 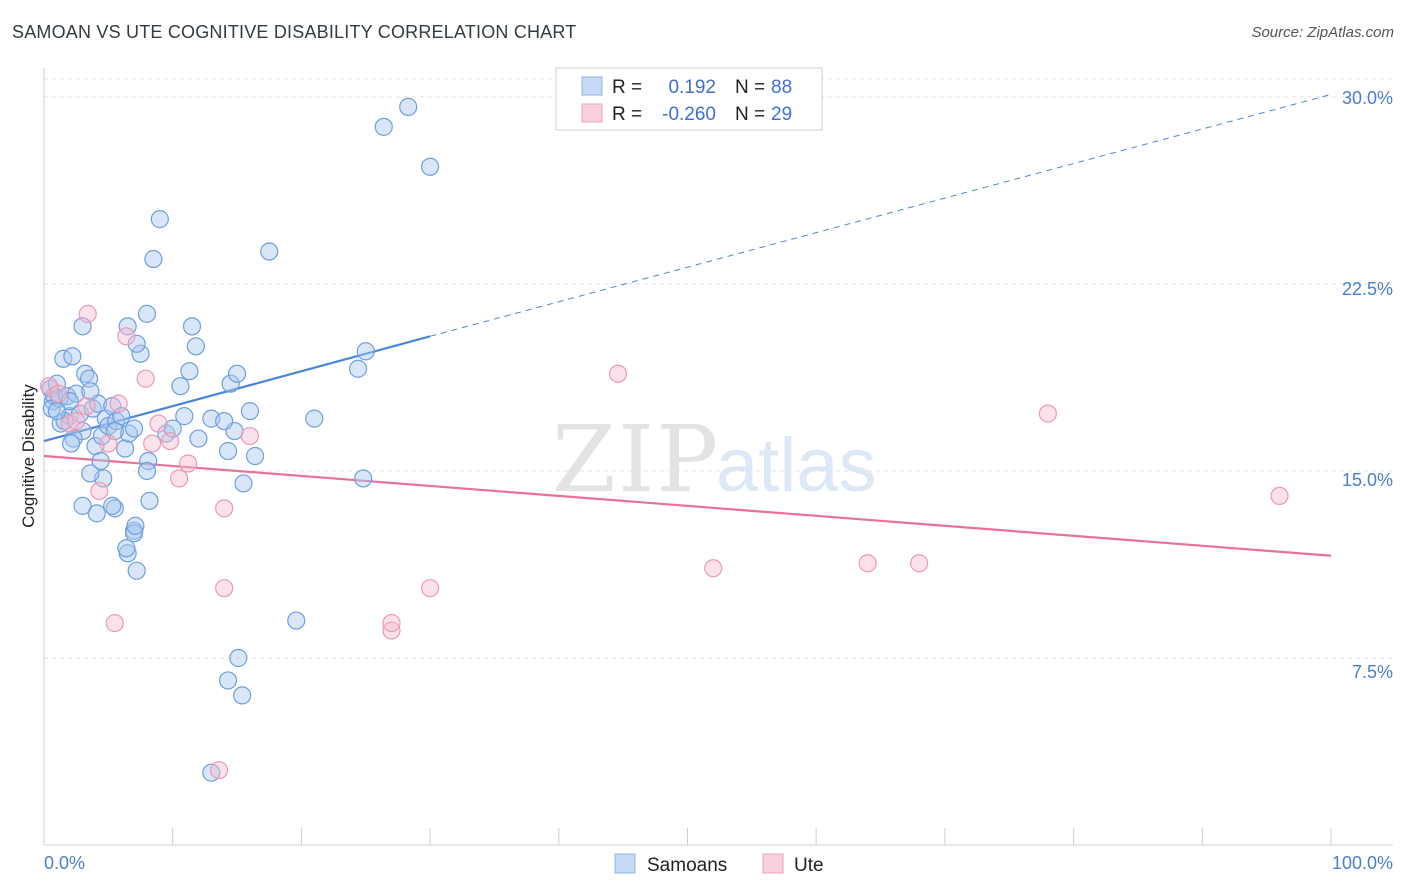 What do you see at coordinates (636, 459) in the screenshot?
I see `watermark-zip: ZIP` at bounding box center [636, 459].